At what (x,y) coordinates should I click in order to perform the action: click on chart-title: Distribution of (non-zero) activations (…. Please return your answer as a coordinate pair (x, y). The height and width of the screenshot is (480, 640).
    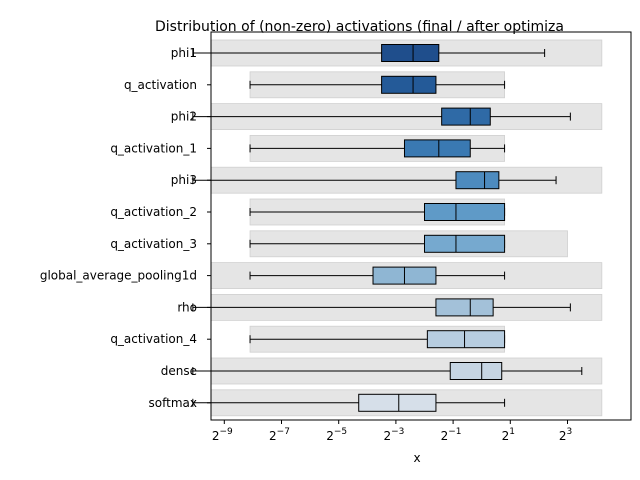
    Looking at the image, I should click on (359, 27).